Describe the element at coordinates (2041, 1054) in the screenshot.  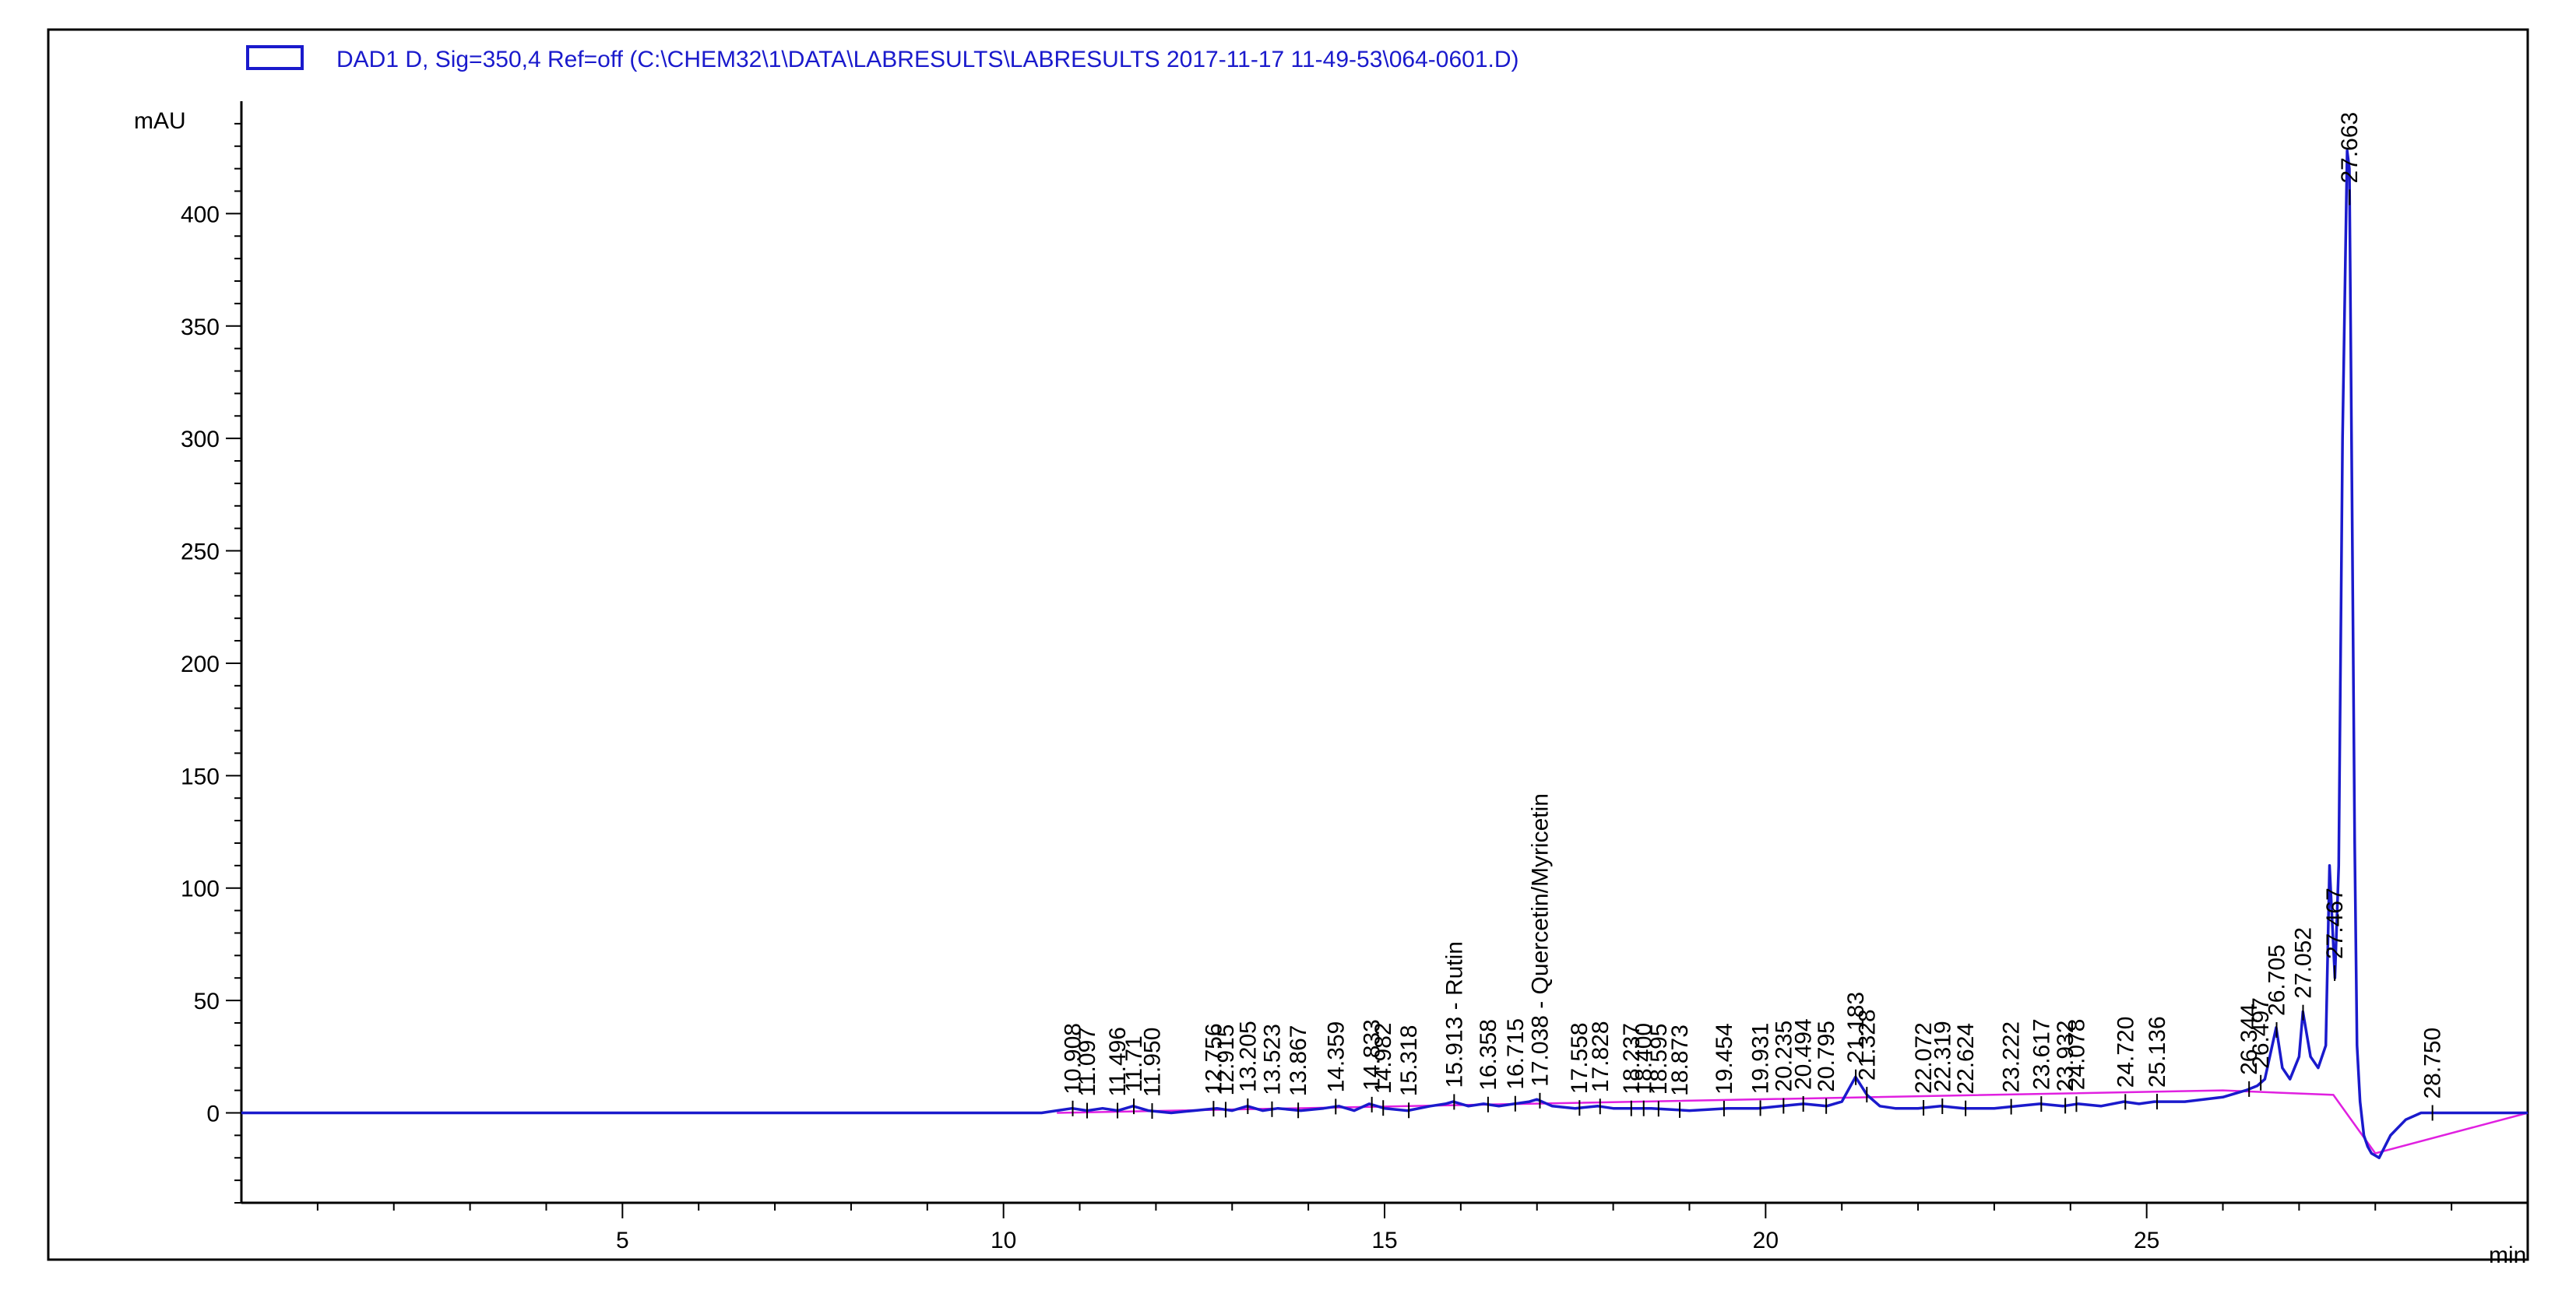
I see `peak-label: 23.617` at that location.